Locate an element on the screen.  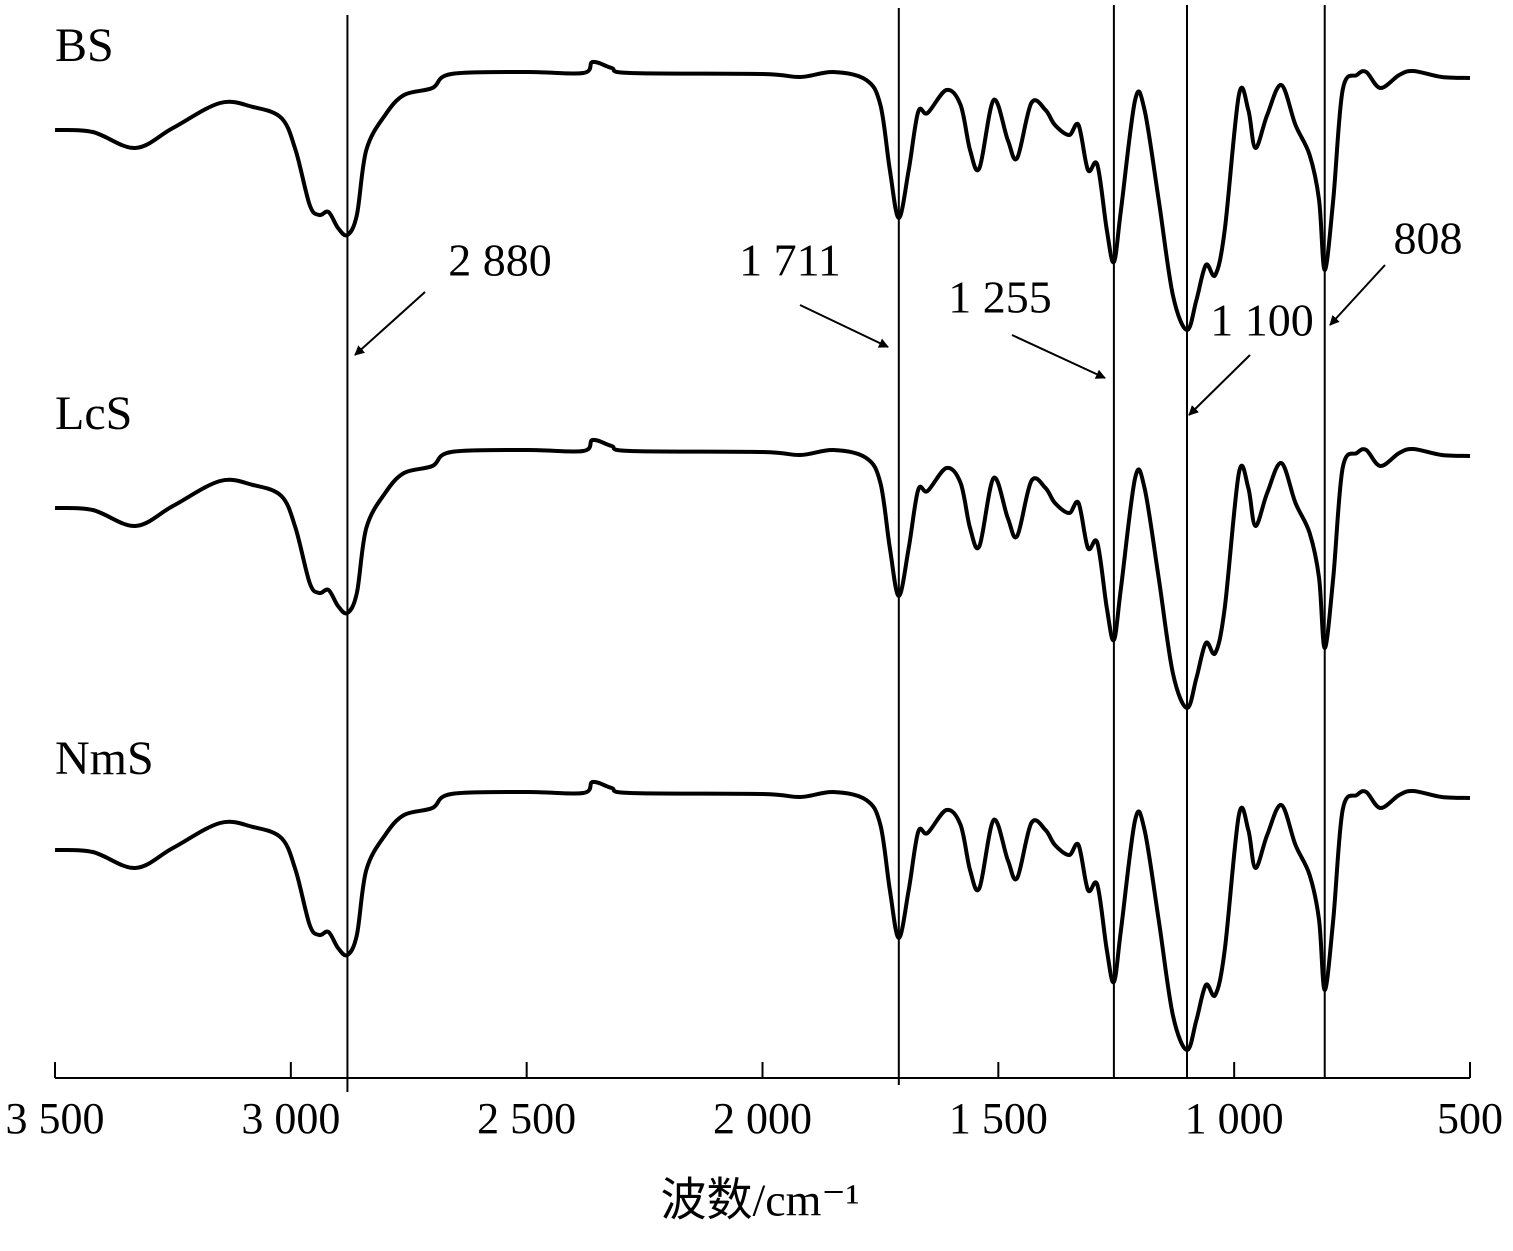
x-tick-label: 3 000 is located at coordinates (290, 1118).